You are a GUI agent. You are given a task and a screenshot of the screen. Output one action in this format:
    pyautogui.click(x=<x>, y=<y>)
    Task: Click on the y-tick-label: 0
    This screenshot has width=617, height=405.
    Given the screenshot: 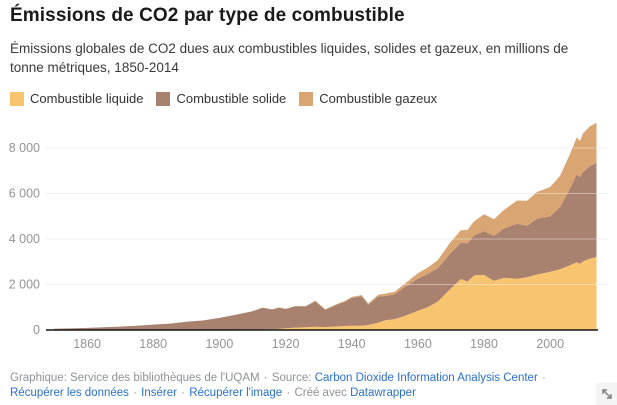 What is the action you would take?
    pyautogui.click(x=36, y=330)
    